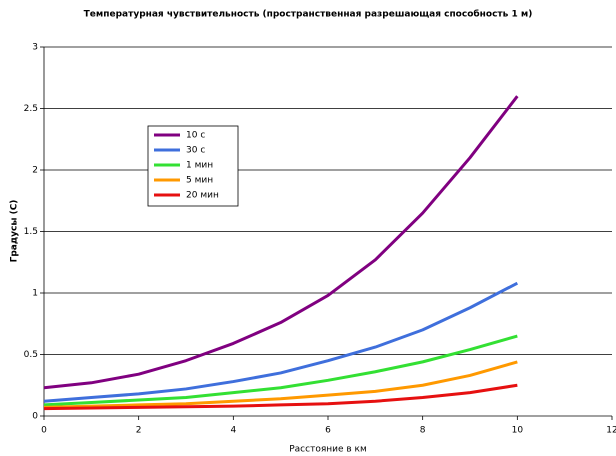  What do you see at coordinates (199, 181) in the screenshot?
I see `legend-label: 5 мин` at bounding box center [199, 181].